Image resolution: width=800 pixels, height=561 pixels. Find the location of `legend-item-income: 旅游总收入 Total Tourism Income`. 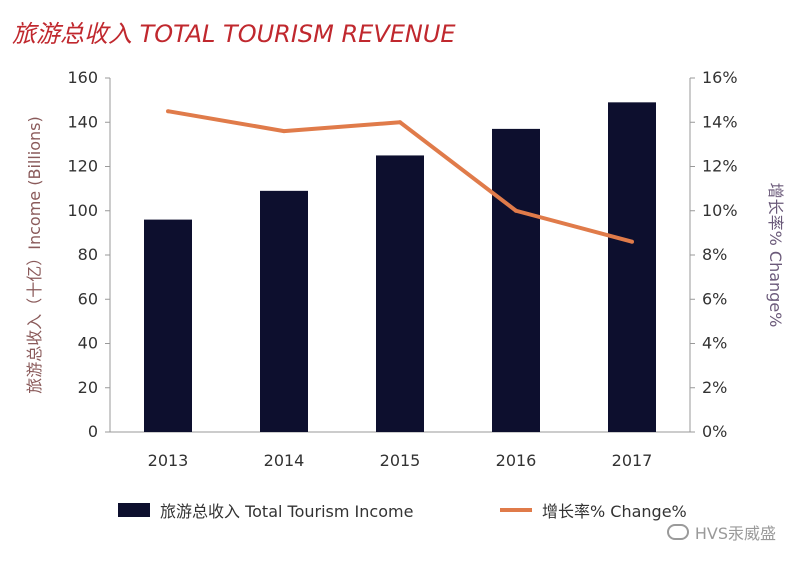

legend-item-income: 旅游总收入 Total Tourism Income is located at coordinates (265, 510).